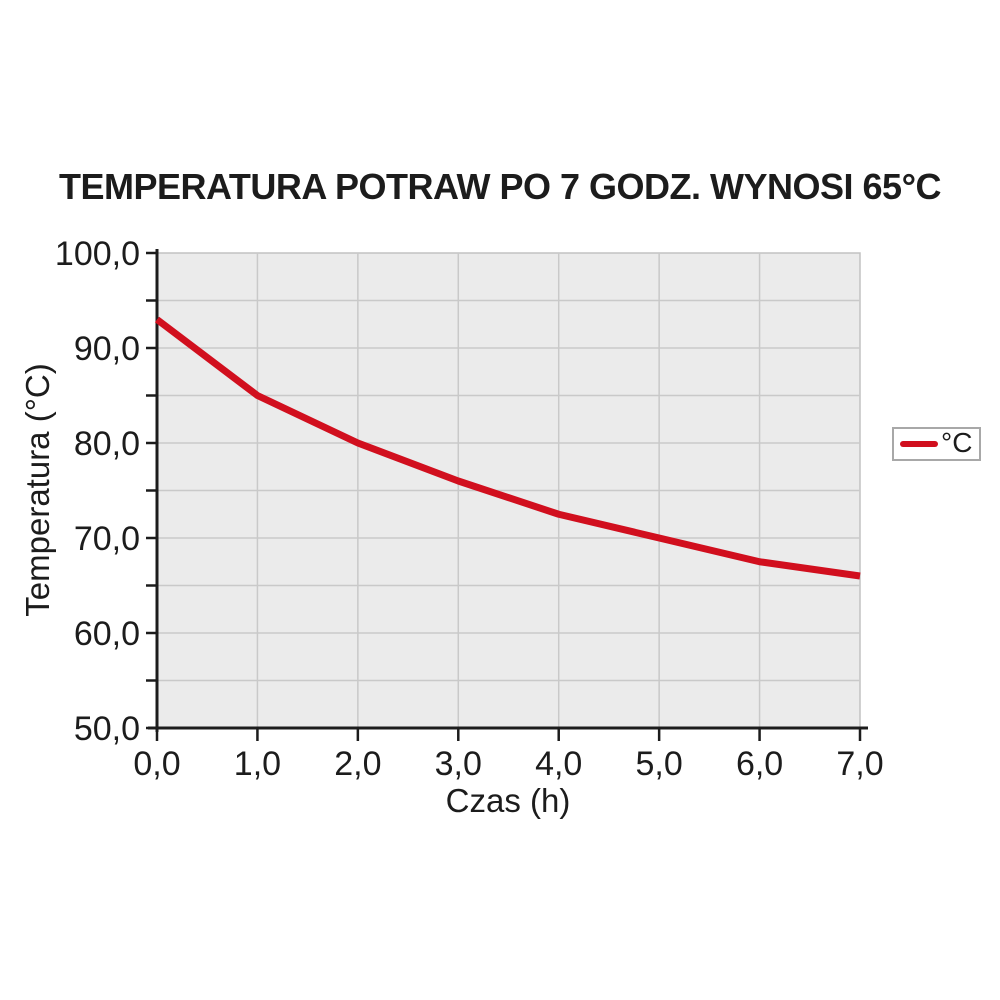  Describe the element at coordinates (759, 764) in the screenshot. I see `x-tick-label: 6,0` at that location.